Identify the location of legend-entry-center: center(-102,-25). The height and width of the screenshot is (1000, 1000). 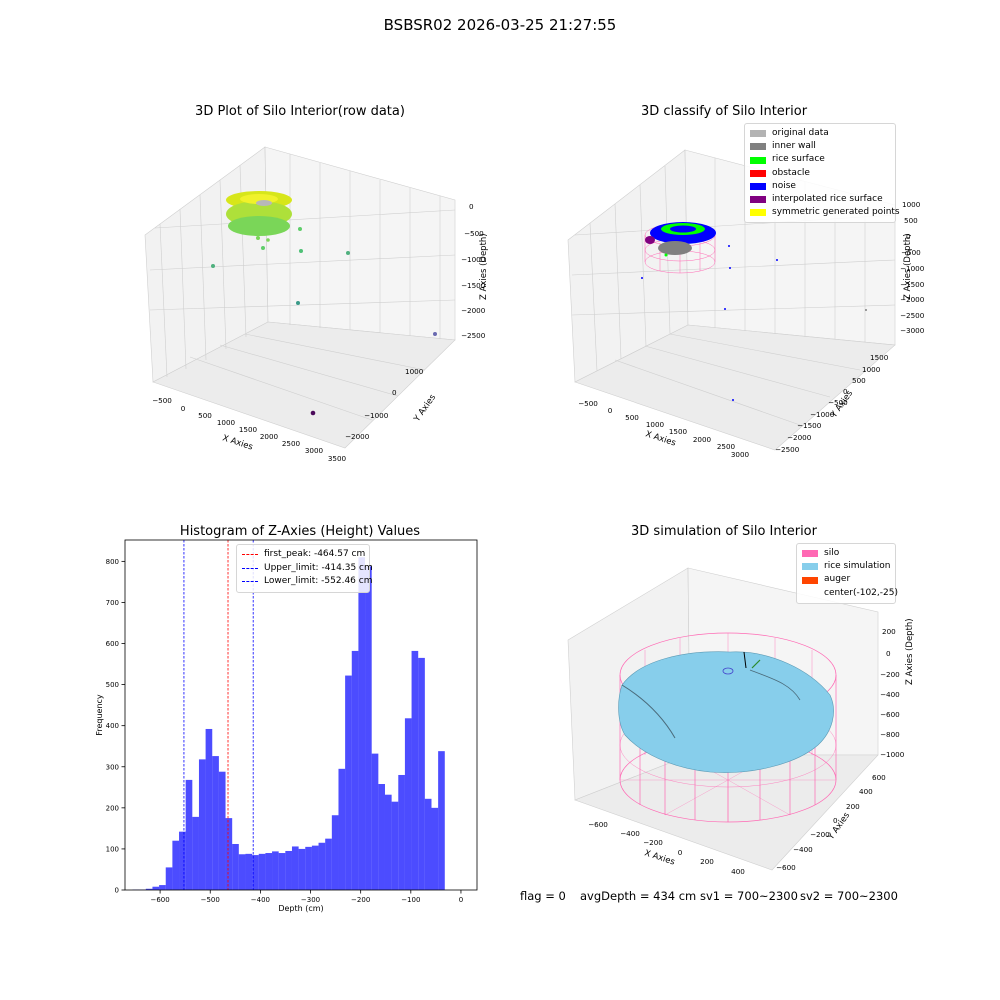
(850, 593).